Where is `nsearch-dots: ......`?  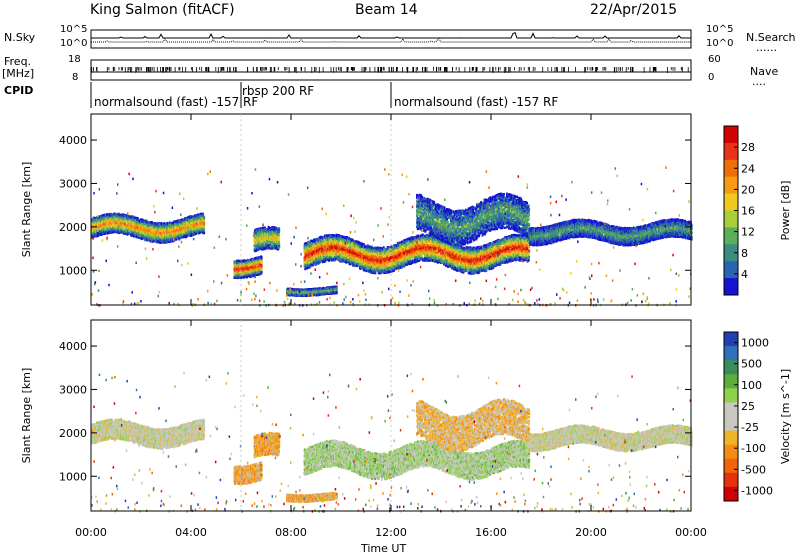
nsearch-dots: ...... is located at coordinates (766, 48).